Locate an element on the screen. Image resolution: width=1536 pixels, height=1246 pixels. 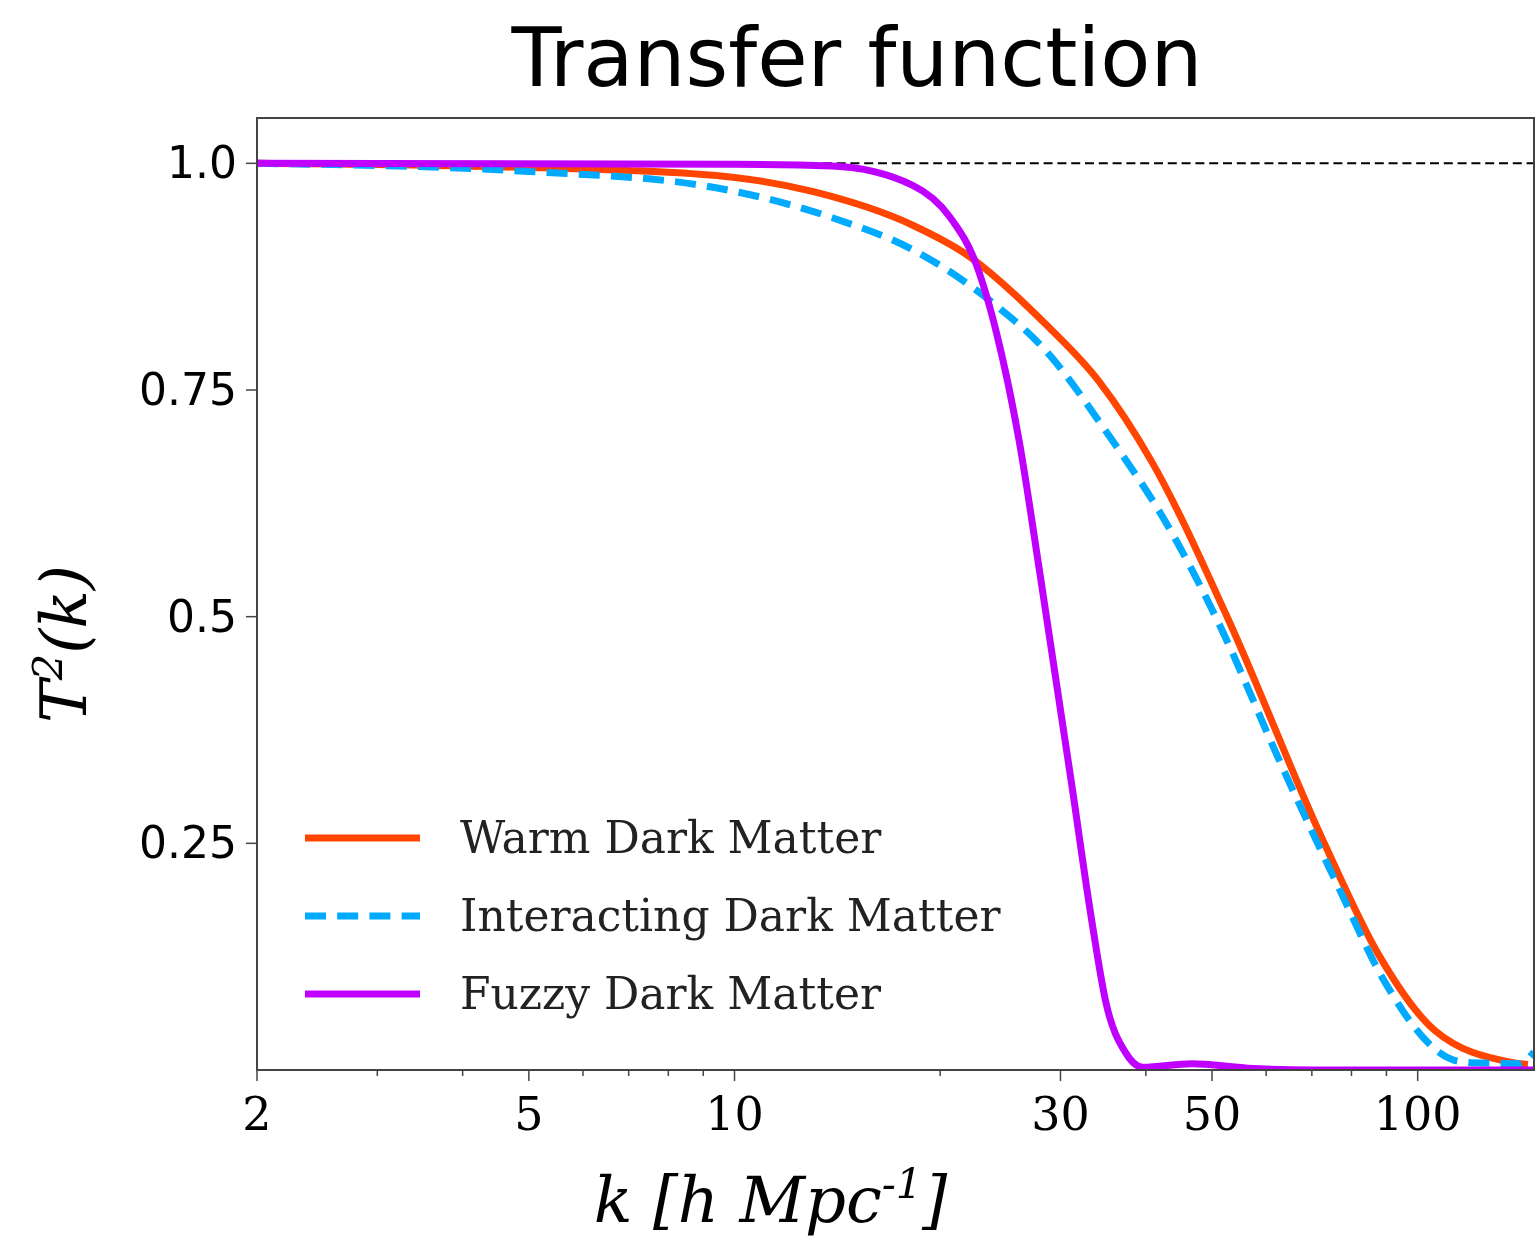
x-tick-label: 5 is located at coordinates (529, 1114).